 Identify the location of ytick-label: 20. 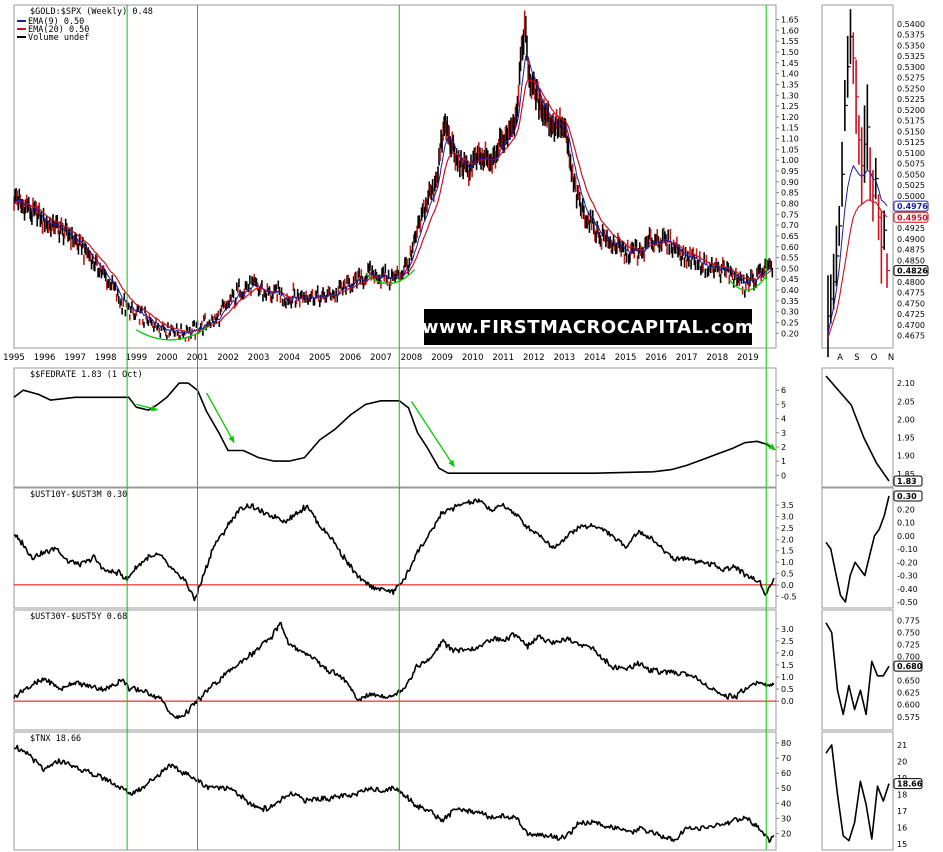
(786, 833).